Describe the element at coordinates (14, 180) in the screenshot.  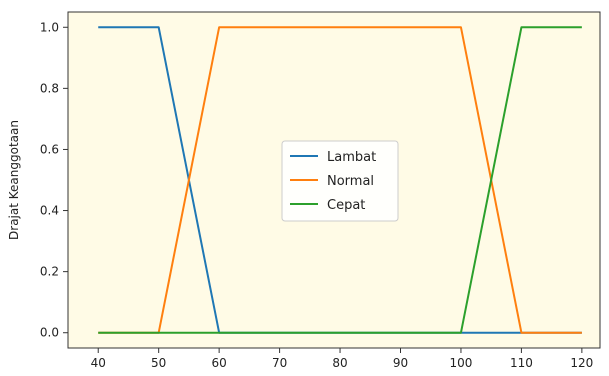
I see `y-axis-label: Drajat Keanggotaan` at that location.